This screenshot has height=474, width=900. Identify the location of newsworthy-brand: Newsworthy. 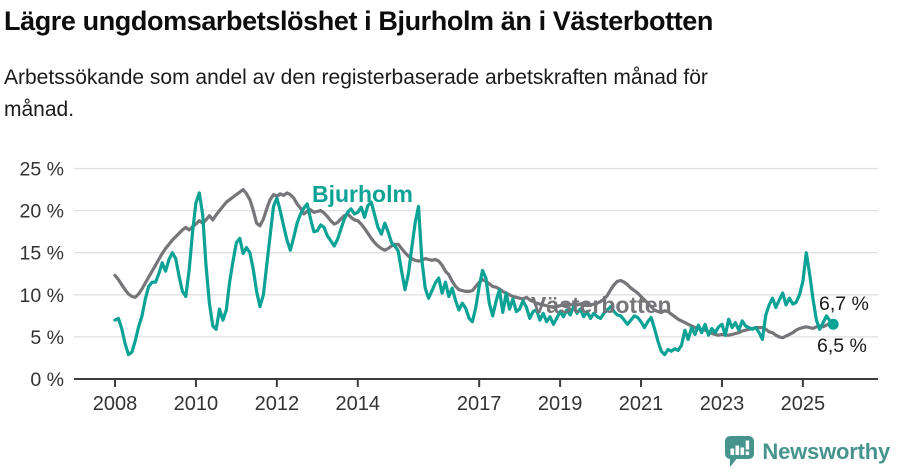
(807, 451).